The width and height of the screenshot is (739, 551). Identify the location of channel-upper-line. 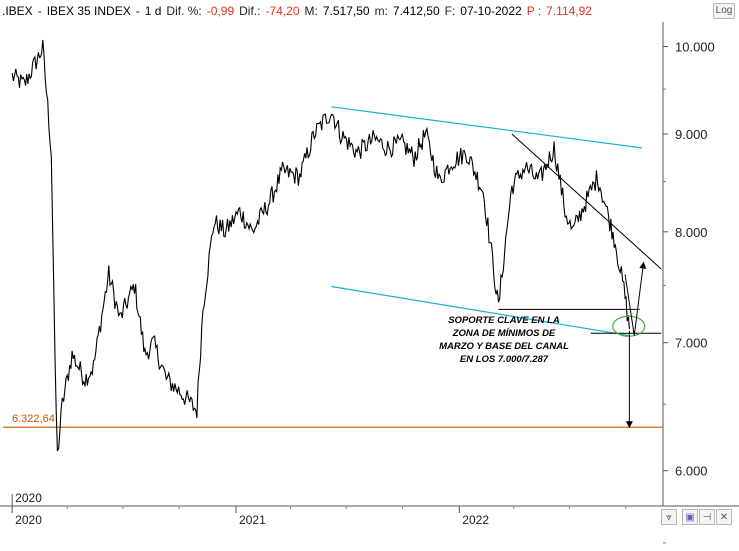
(487, 127).